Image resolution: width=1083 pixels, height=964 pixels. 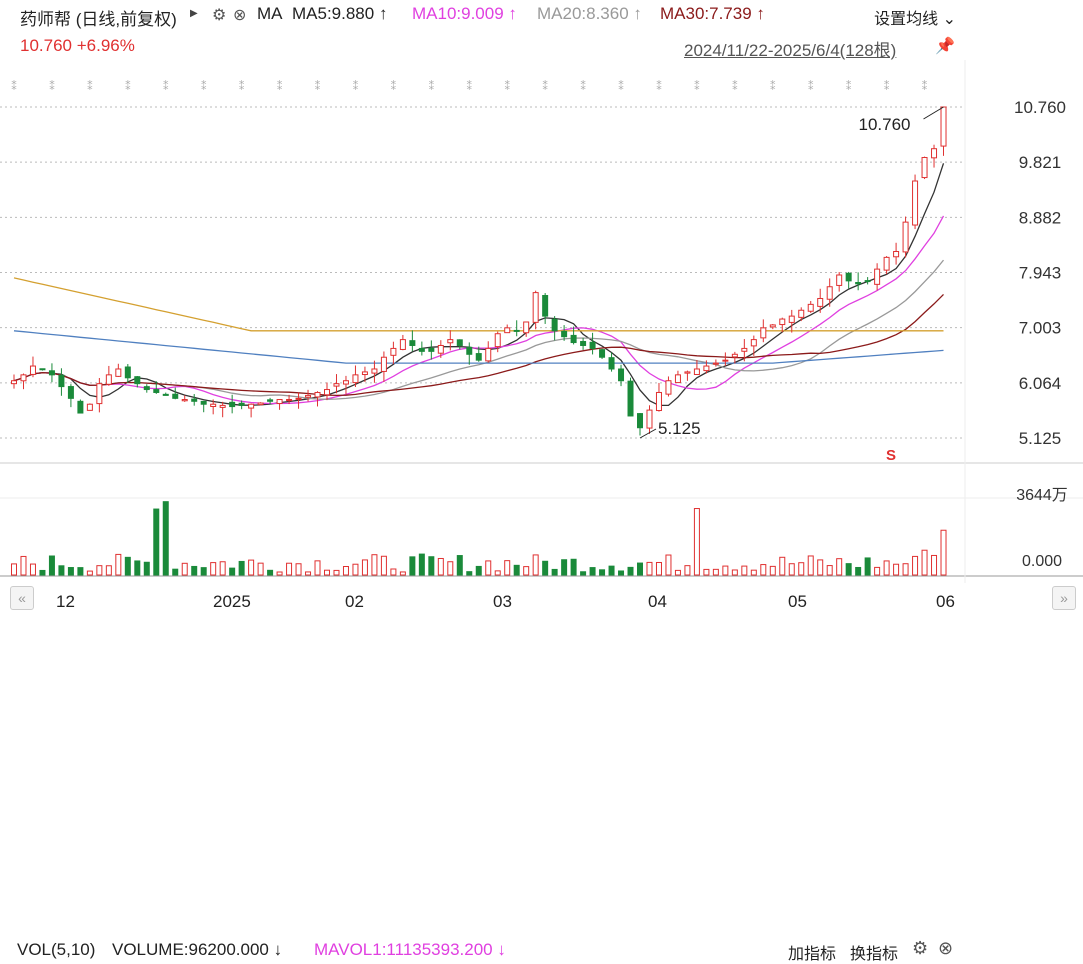 What do you see at coordinates (77, 45) in the screenshot?
I see `price-change: 10.760 +6.96%` at bounding box center [77, 45].